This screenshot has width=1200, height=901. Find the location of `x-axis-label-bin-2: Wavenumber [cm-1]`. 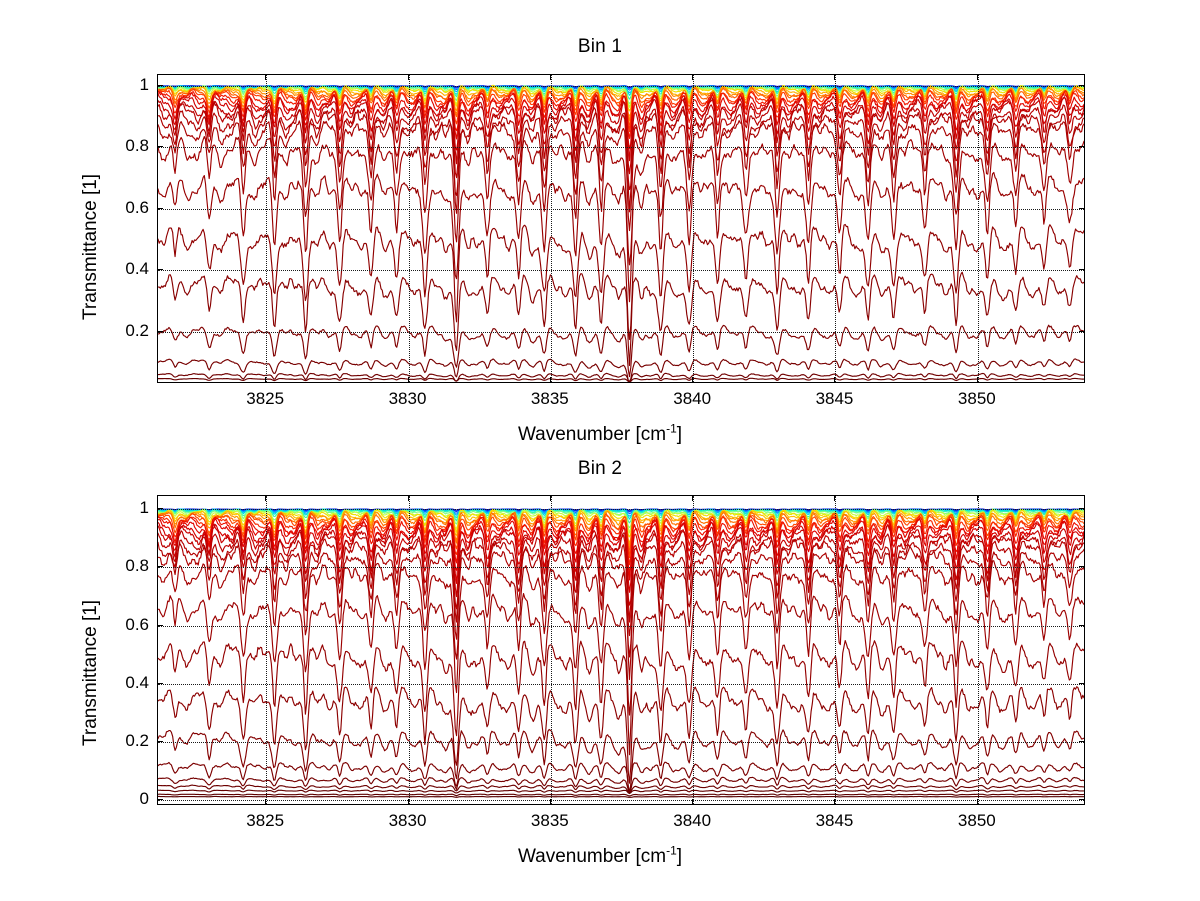

x-axis-label-bin-2: Wavenumber [cm-1] is located at coordinates (600, 855).